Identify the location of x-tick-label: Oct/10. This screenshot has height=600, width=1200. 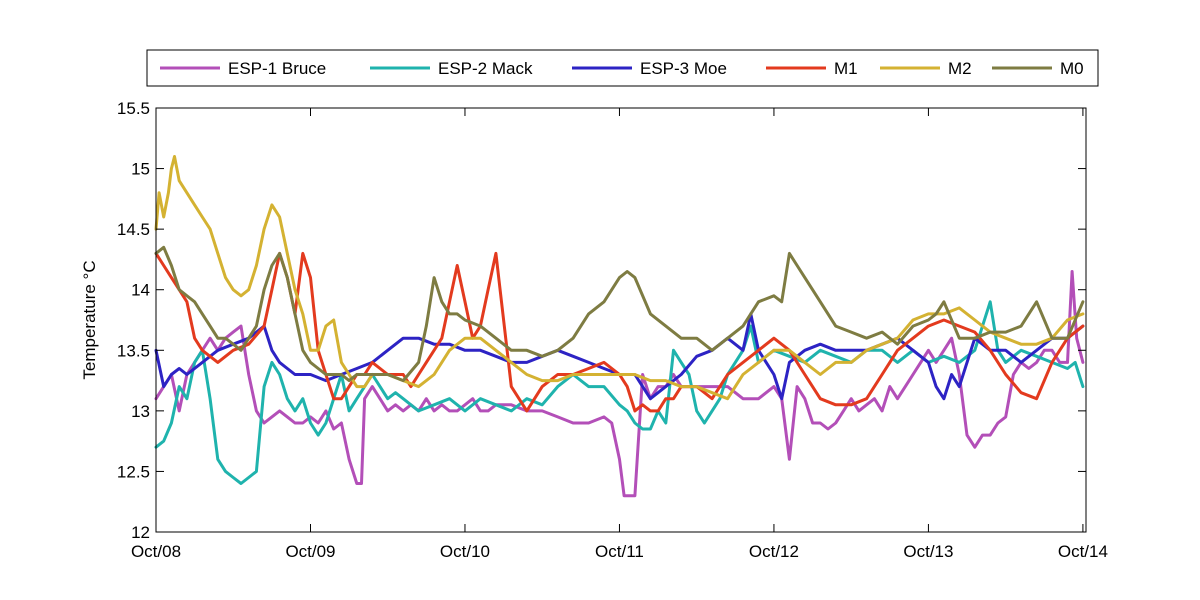
(465, 551).